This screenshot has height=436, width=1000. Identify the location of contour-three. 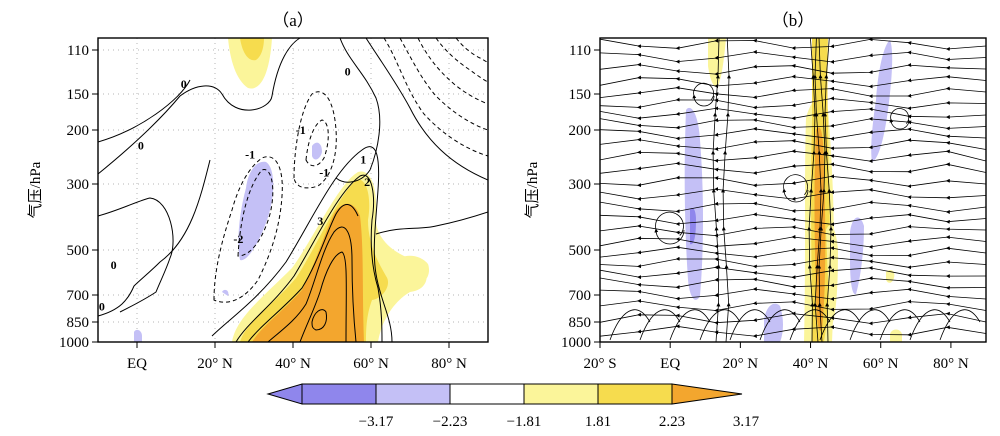
(303, 273).